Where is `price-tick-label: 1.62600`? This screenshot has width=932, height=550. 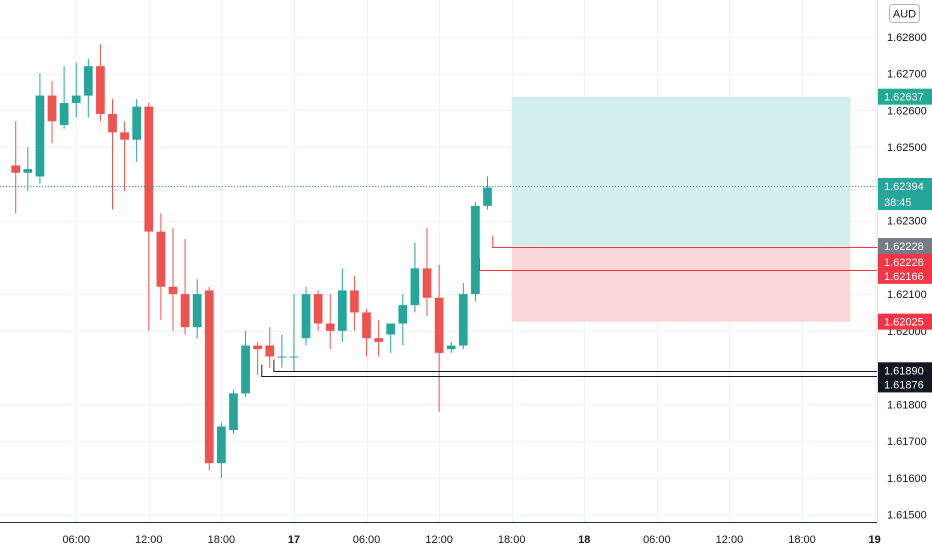
price-tick-label: 1.62600 is located at coordinates (907, 111).